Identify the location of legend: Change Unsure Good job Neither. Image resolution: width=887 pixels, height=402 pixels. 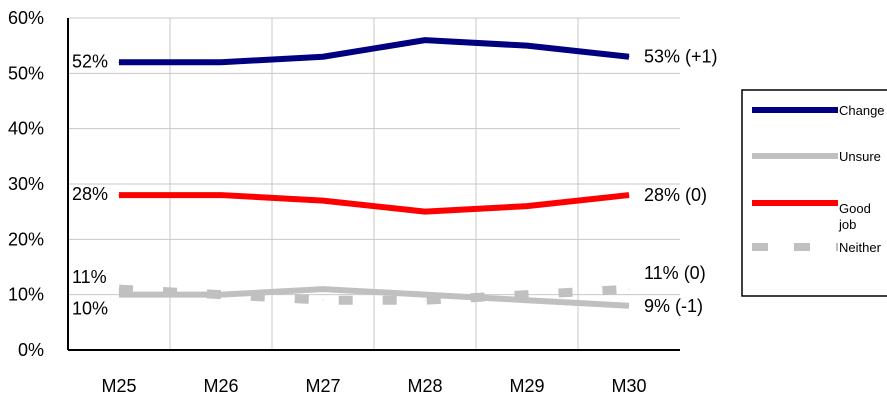
(814, 193).